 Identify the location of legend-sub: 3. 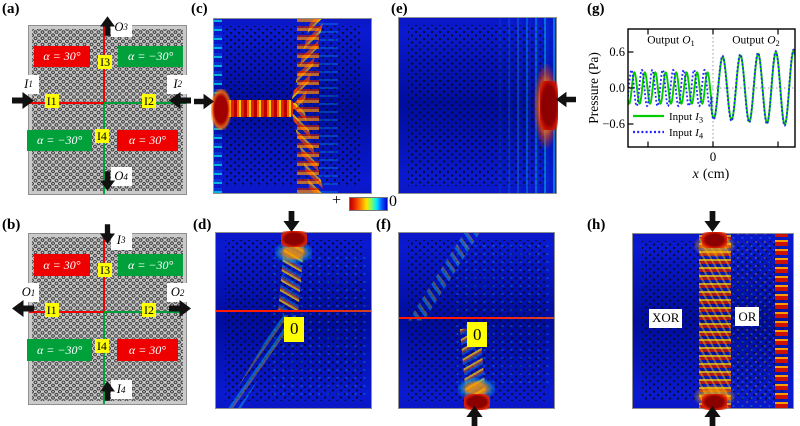
(701, 120).